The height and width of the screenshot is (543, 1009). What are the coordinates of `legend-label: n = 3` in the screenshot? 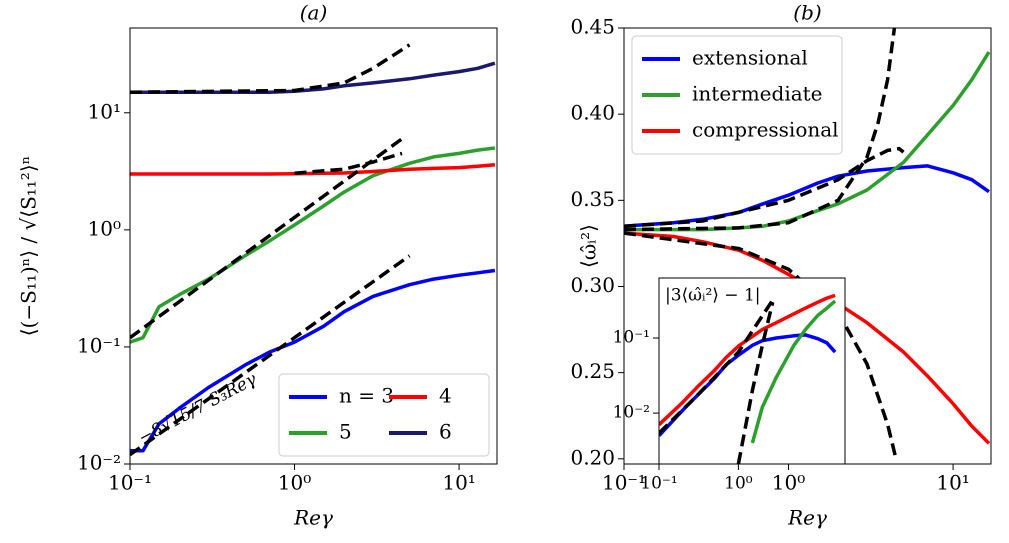 It's located at (366, 396).